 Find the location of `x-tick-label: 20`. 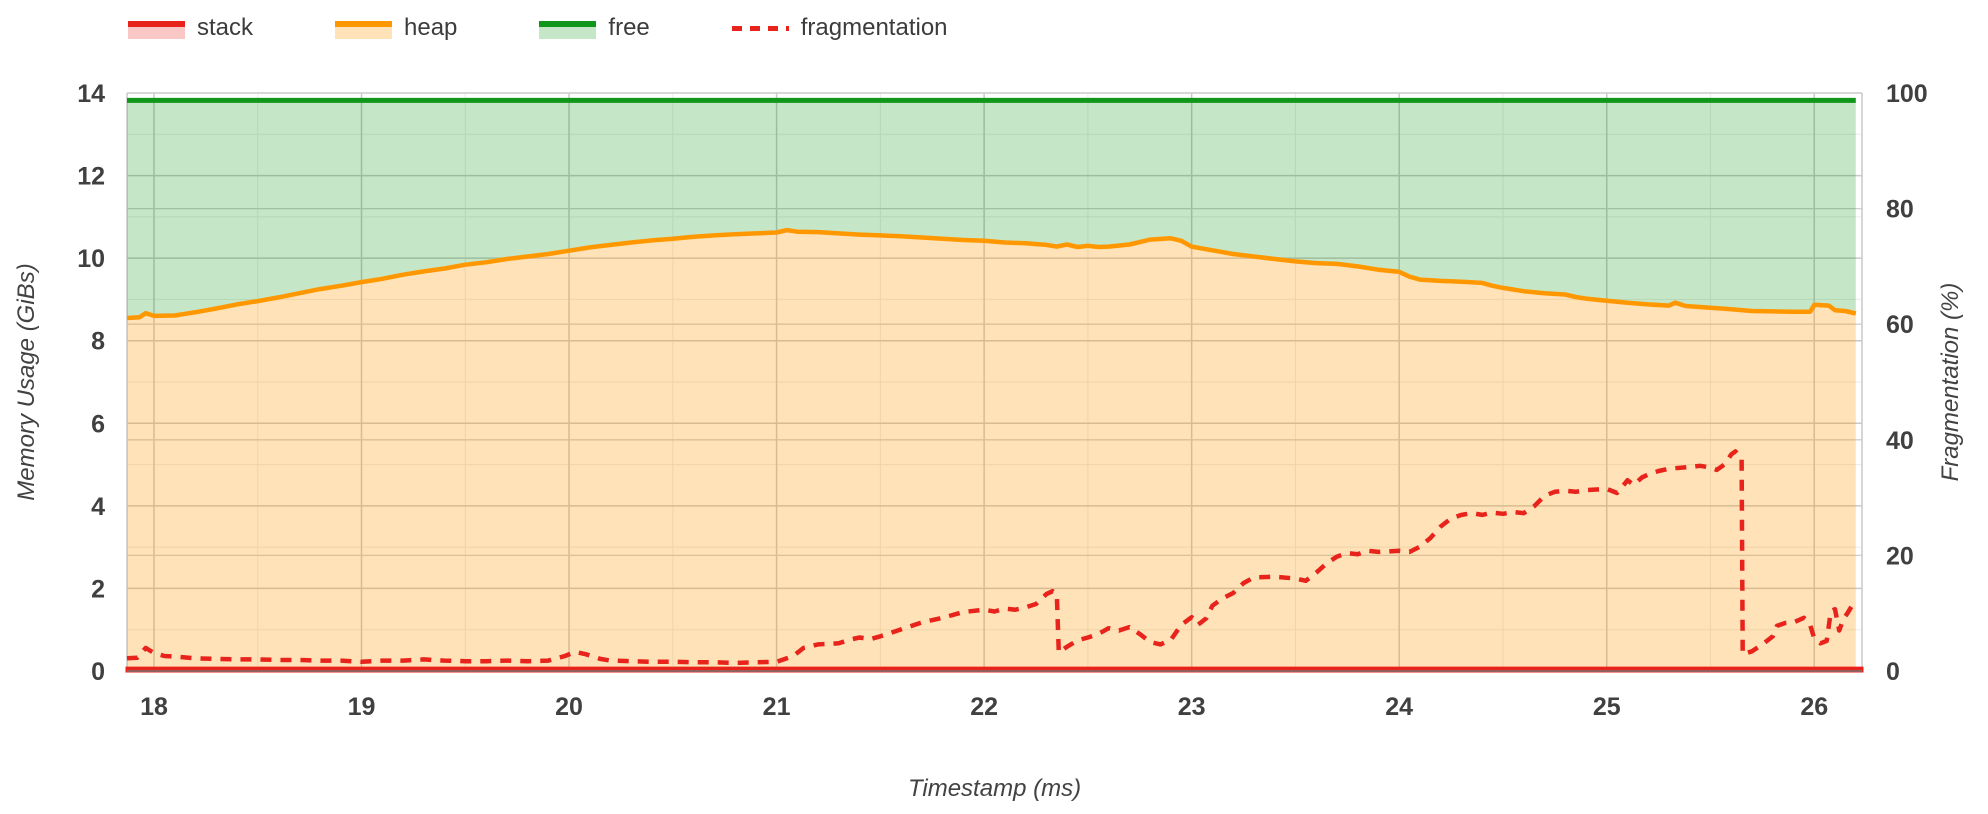

x-tick-label: 20 is located at coordinates (569, 707).